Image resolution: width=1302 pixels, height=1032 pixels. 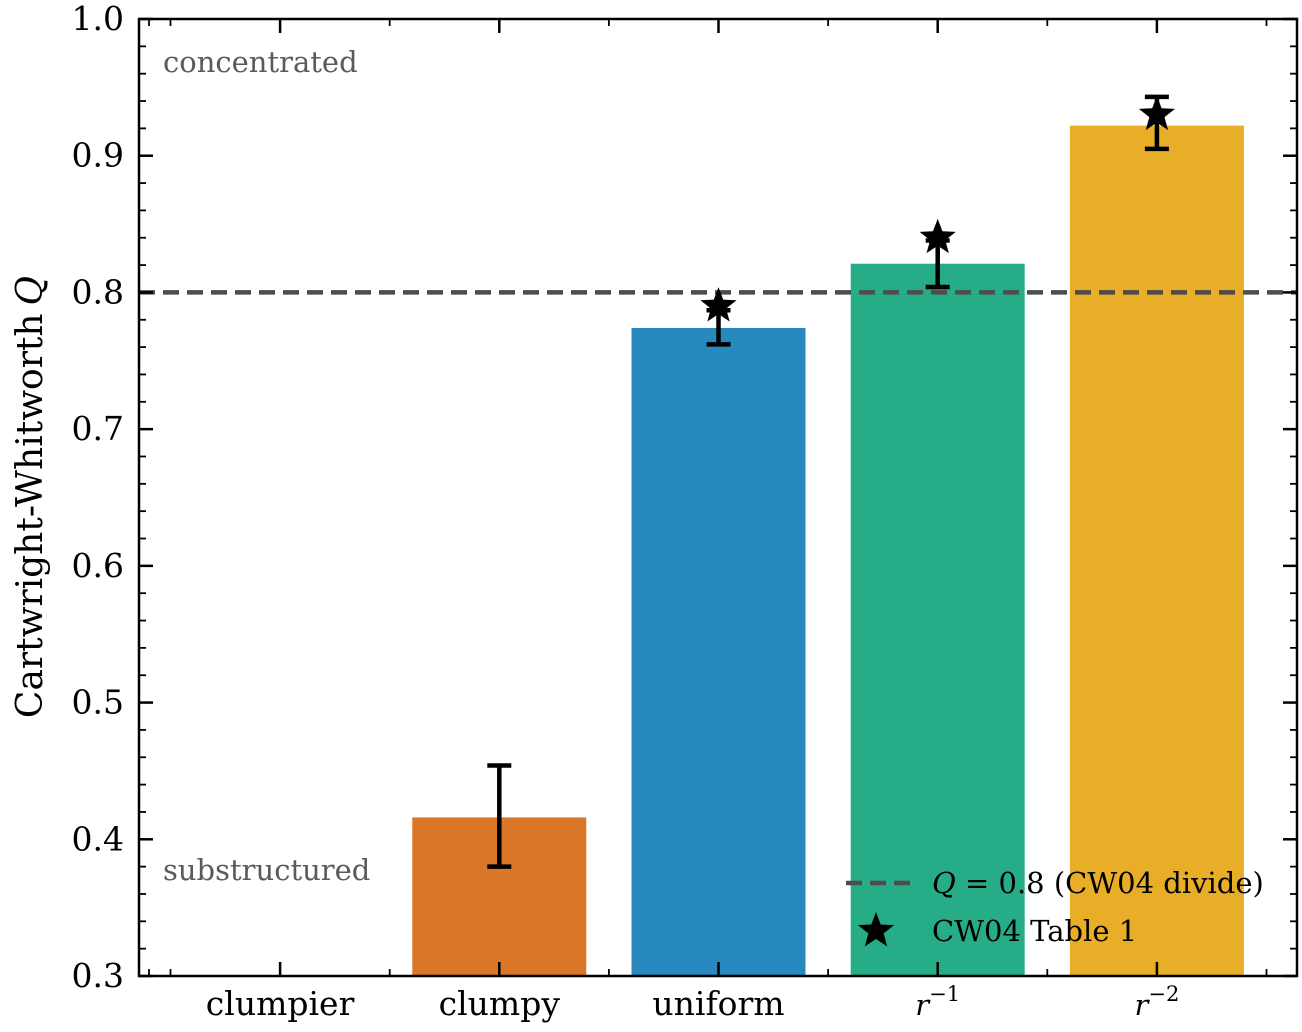 I want to click on x-tick-label-3: r−1, so click(x=937, y=1002).